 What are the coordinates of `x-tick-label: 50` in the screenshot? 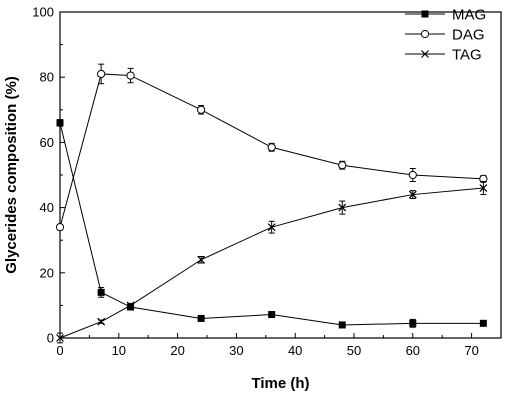 It's located at (354, 350).